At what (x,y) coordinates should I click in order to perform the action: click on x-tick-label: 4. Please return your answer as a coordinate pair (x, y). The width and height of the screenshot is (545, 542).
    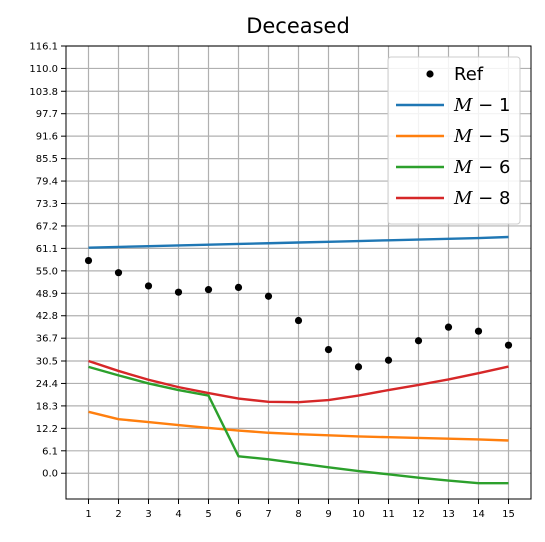
    Looking at the image, I should click on (178, 514).